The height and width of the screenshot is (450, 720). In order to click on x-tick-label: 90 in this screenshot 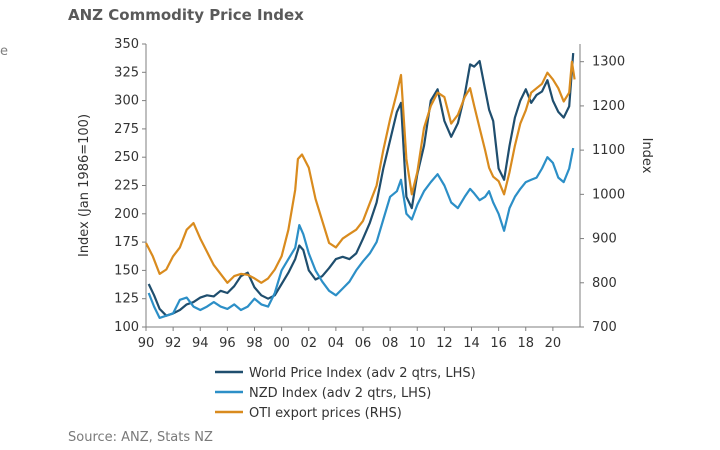, I will do `click(146, 343)`.